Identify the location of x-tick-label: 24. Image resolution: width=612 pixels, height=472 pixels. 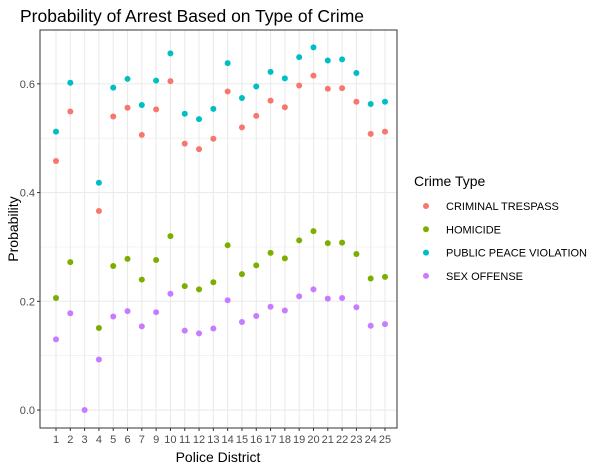
(371, 440).